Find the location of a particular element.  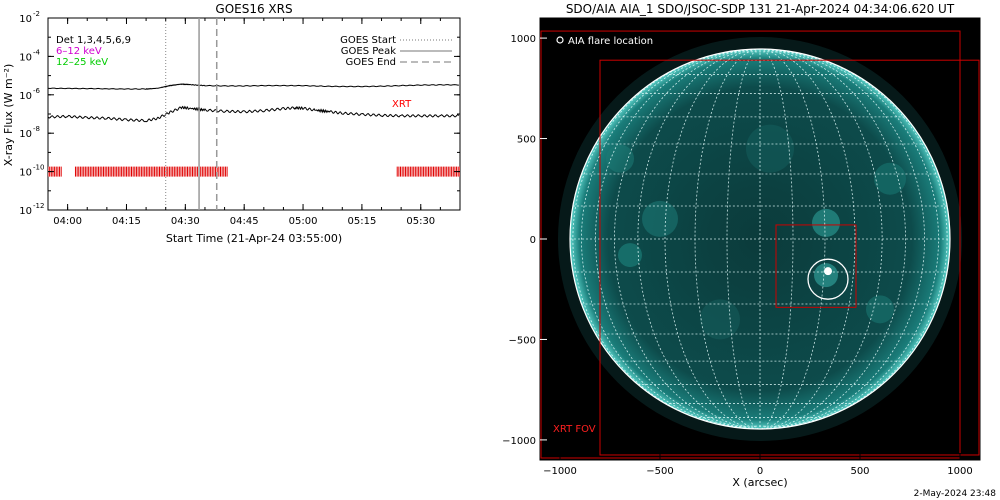

x-tick-label: 05:15 is located at coordinates (361, 221).